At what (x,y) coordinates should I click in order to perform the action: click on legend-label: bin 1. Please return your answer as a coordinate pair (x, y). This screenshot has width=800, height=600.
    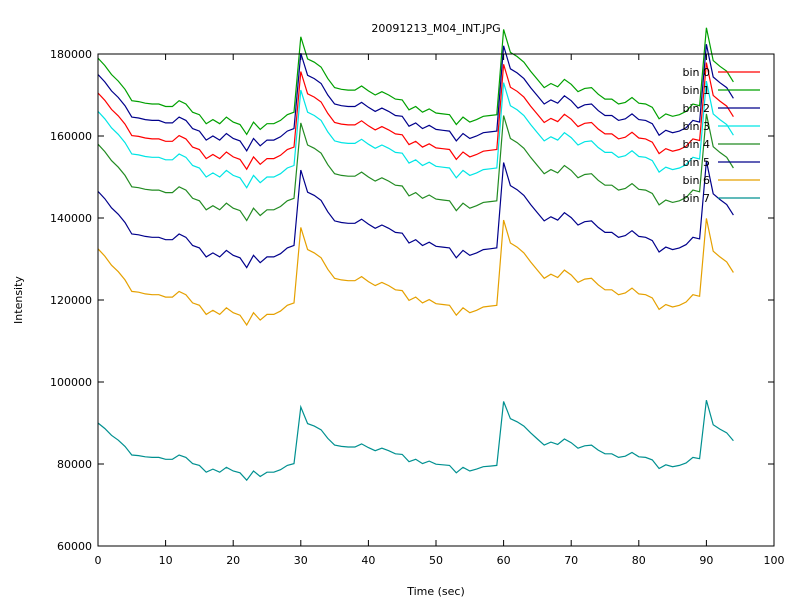
    Looking at the image, I should click on (696, 90).